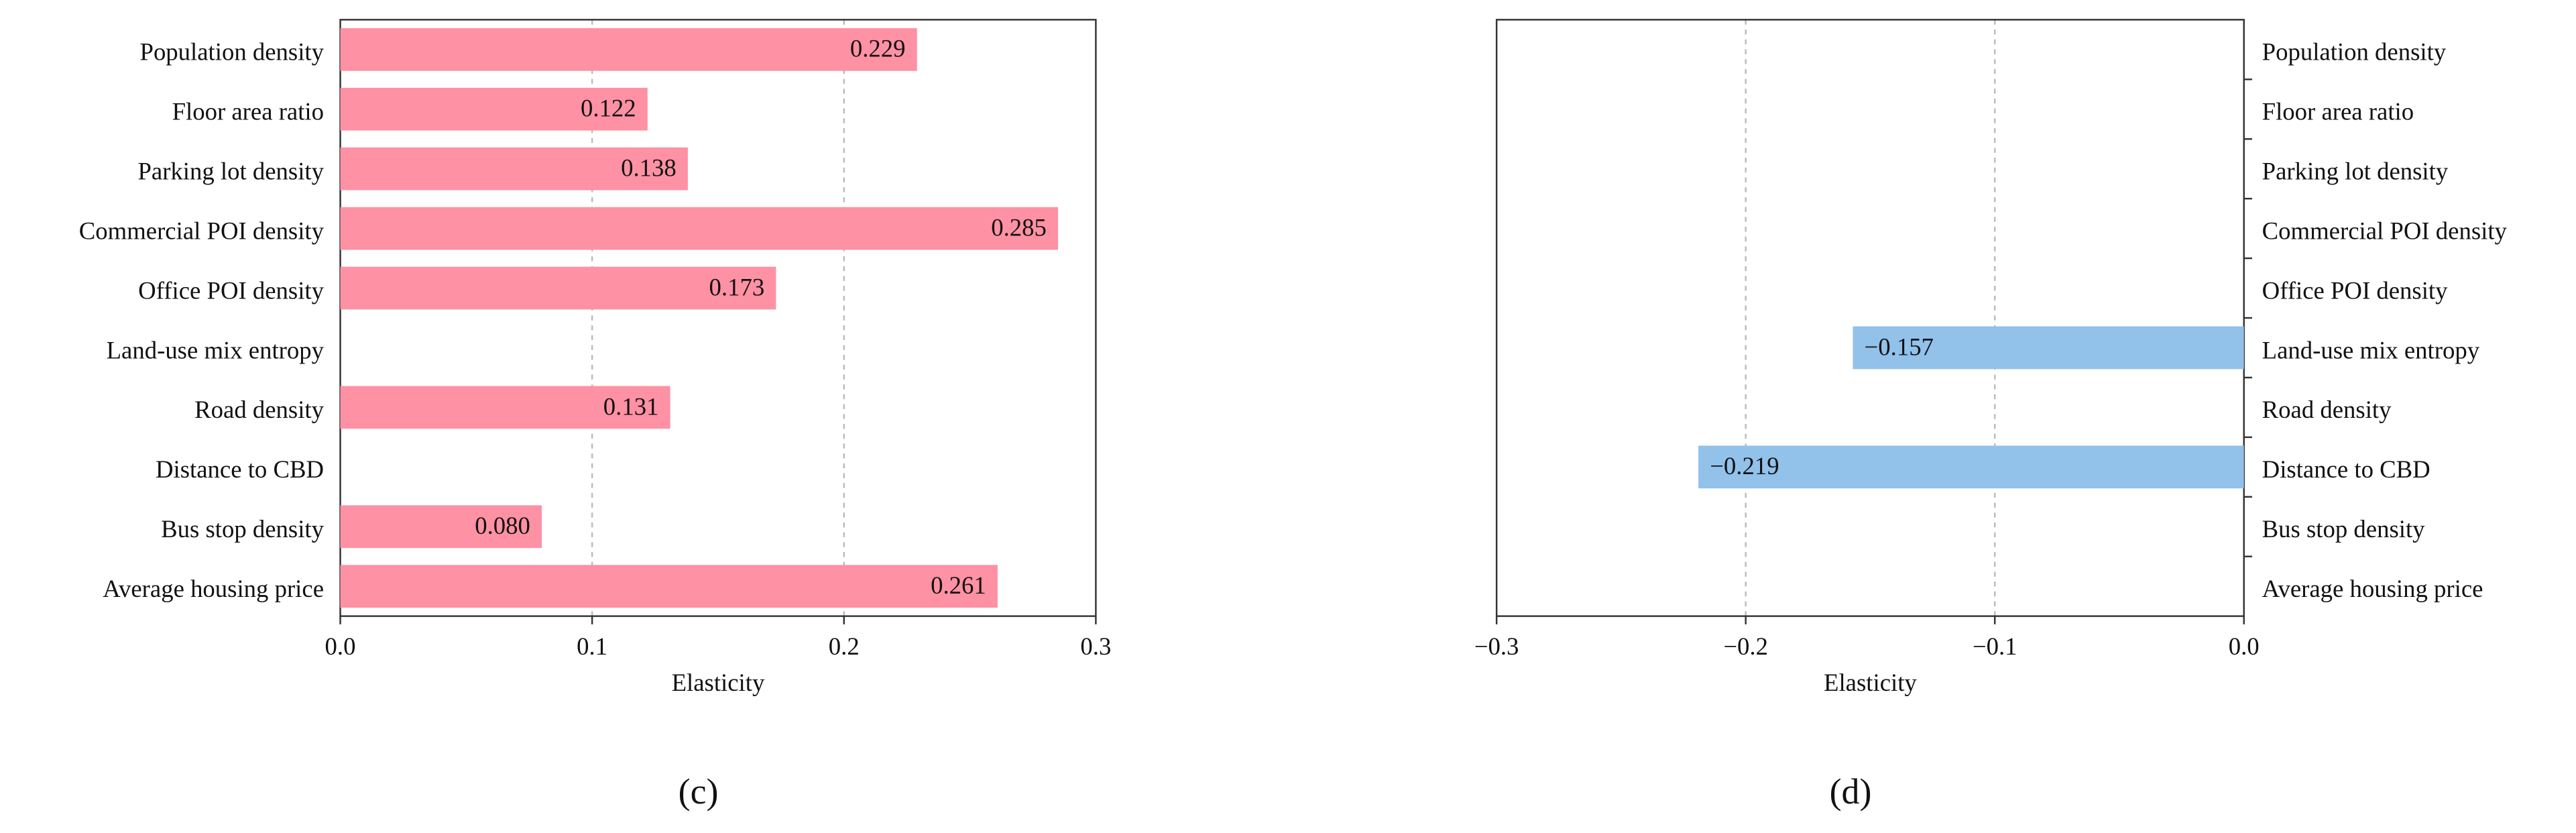 The width and height of the screenshot is (2576, 833). What do you see at coordinates (958, 585) in the screenshot?
I see `value-label: 0.261` at bounding box center [958, 585].